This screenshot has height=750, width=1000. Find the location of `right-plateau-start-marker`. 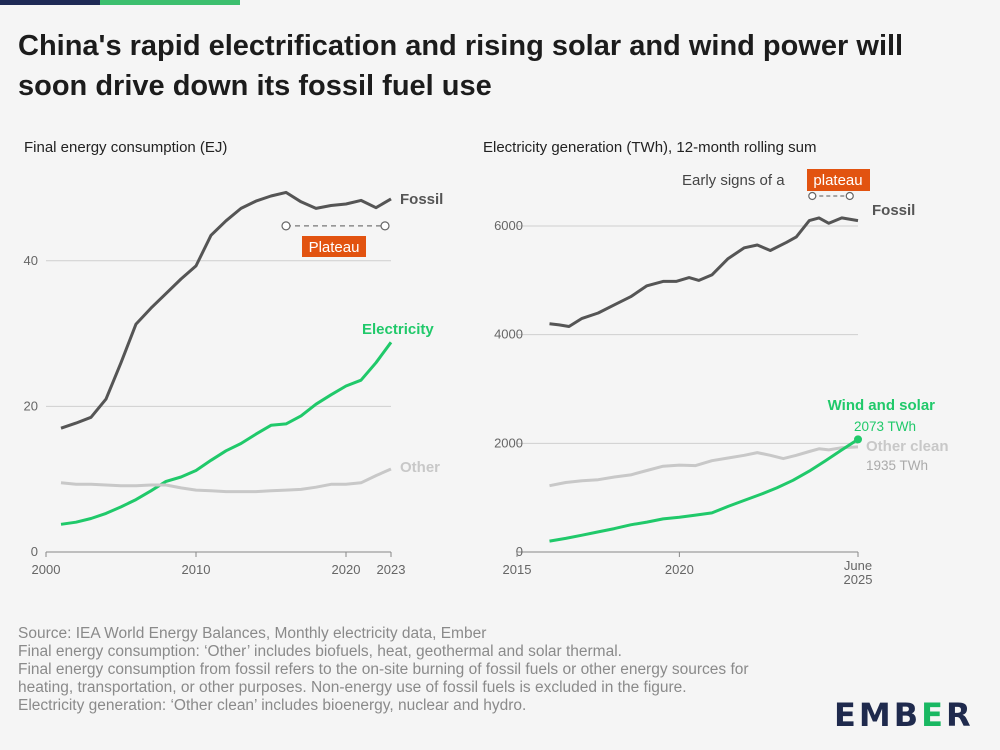

right-plateau-start-marker is located at coordinates (812, 196).